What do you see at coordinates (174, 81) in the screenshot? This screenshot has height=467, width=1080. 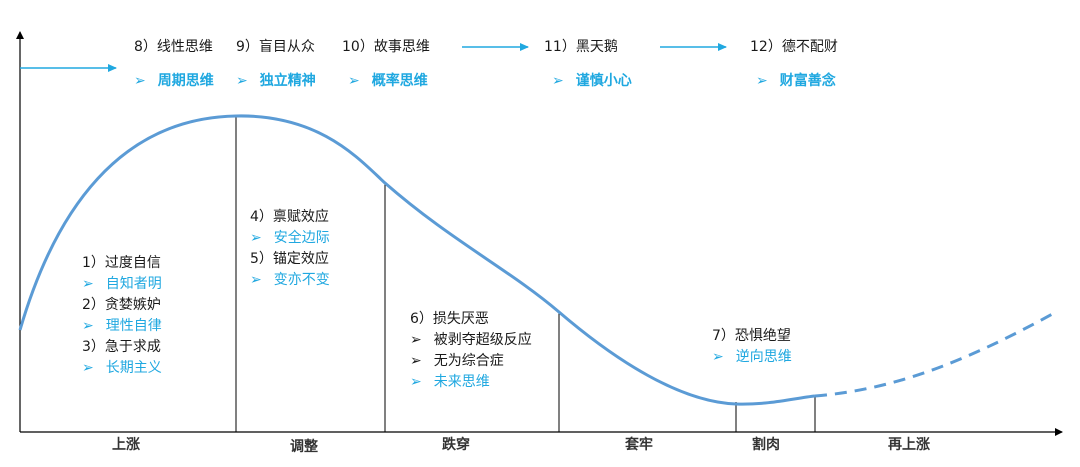 I see `top-remedy-1: ➢ 周期思维` at bounding box center [174, 81].